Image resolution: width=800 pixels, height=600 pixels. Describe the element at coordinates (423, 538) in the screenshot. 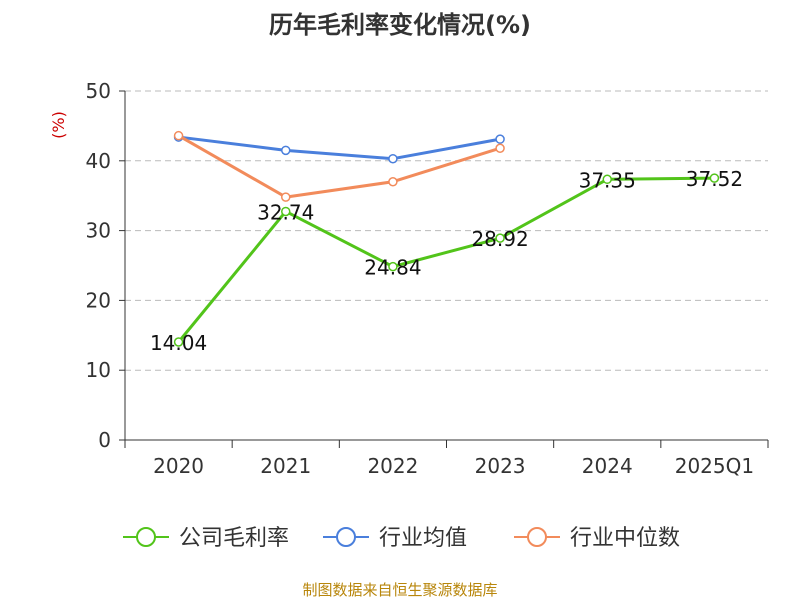

I see `legend-label: 行业均值` at that location.